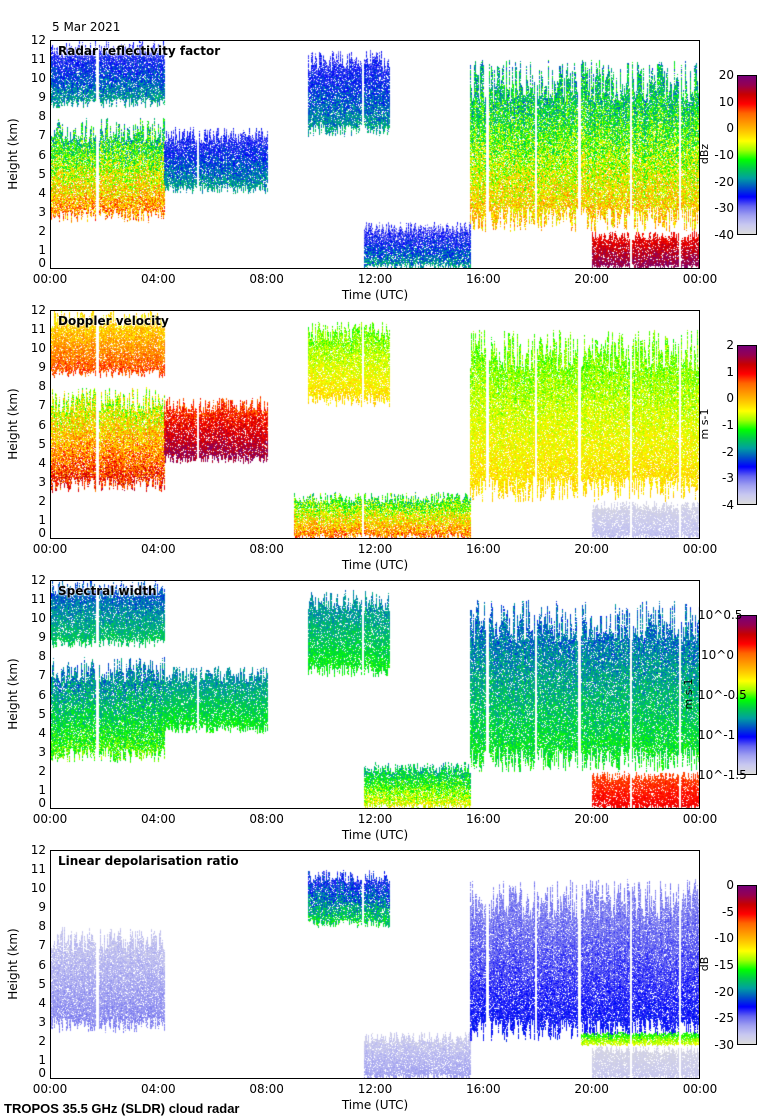 The image size is (780, 1120). Describe the element at coordinates (722, 775) in the screenshot. I see `colorbar-tick-label: 10^-1.5` at that location.